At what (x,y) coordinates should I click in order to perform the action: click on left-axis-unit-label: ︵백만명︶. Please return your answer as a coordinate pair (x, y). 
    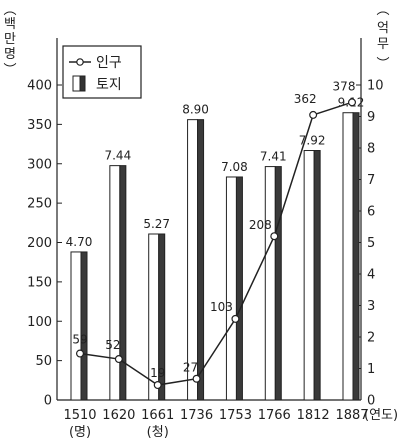
    Looking at the image, I should click on (9, 40).